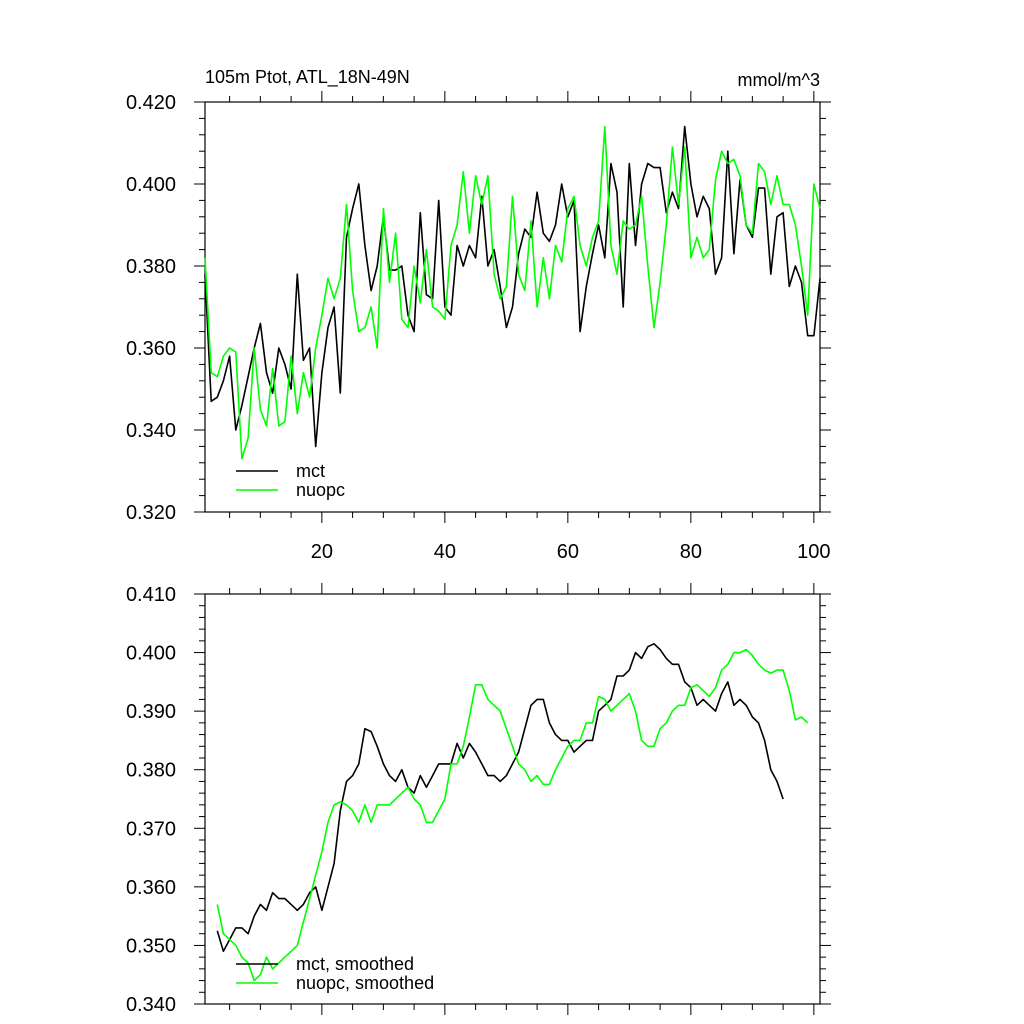  What do you see at coordinates (445, 552) in the screenshot?
I see `x-tick-label: 40` at bounding box center [445, 552].